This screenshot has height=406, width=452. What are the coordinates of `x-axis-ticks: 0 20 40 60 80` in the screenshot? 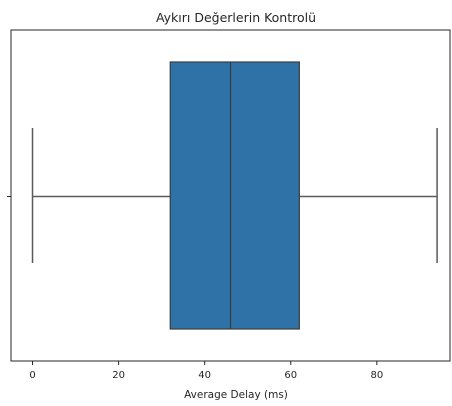 It's located at (206, 371).